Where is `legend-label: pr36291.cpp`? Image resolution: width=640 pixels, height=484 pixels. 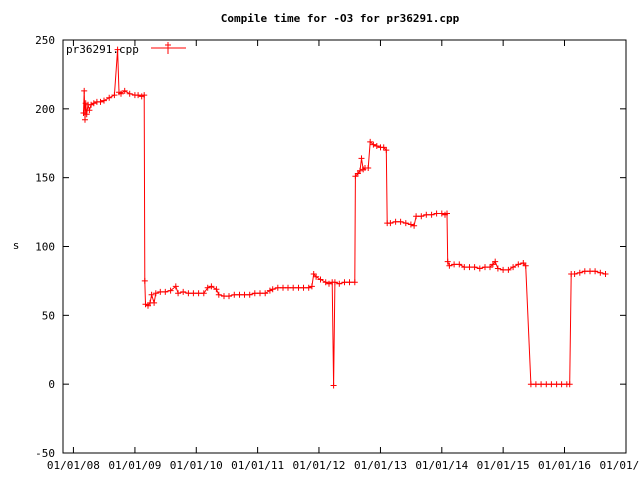 legend-label: pr36291.cpp is located at coordinates (102, 49).